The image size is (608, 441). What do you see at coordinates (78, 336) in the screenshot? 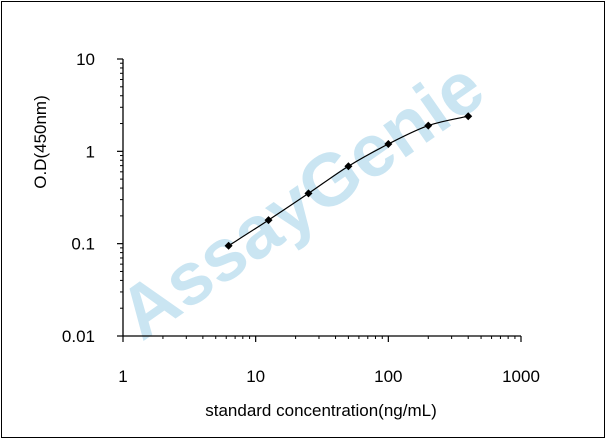
I see `y-tick-label: 0.01` at bounding box center [78, 336].